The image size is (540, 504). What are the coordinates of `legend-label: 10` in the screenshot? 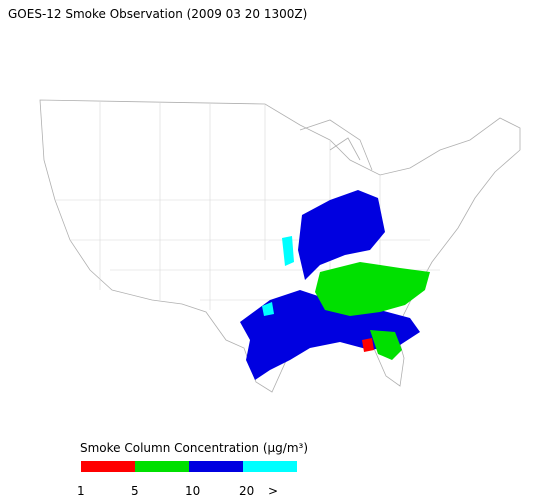 It's located at (192, 491).